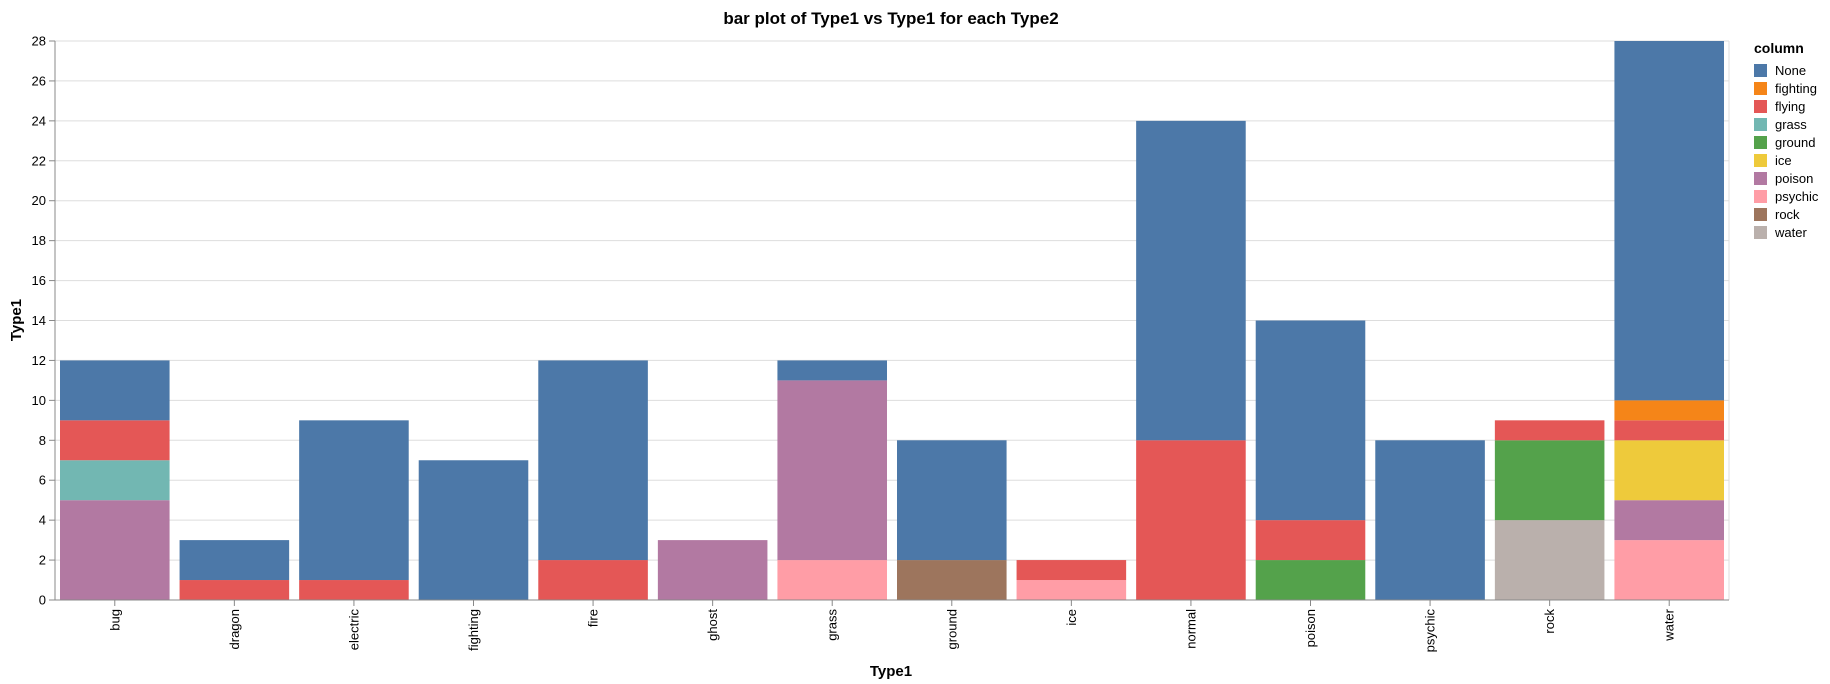  I want to click on y-tick-label: 14, so click(39, 320).